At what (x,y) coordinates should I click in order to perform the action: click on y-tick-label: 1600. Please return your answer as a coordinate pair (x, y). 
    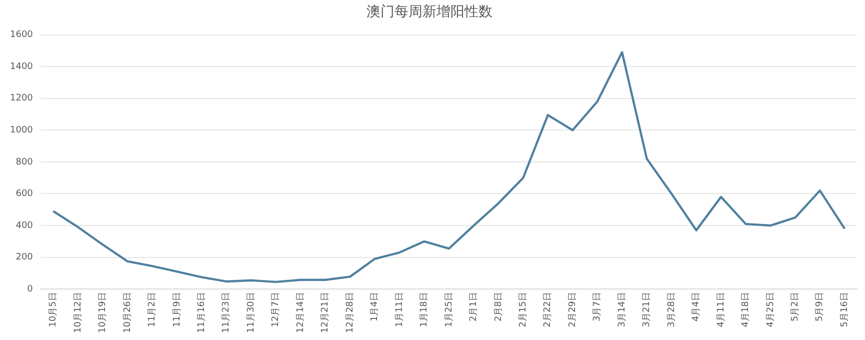
    Looking at the image, I should click on (22, 35).